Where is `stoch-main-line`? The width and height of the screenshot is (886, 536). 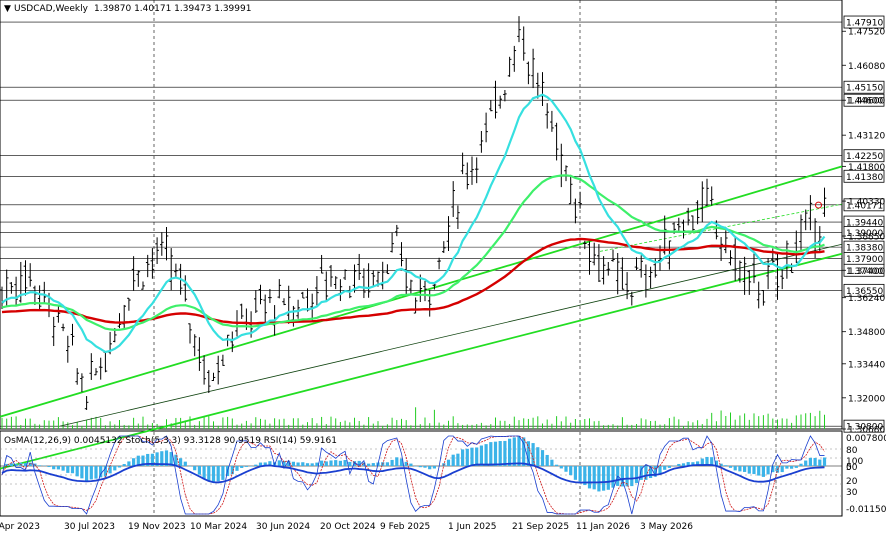
stoch-main-line is located at coordinates (413, 475).